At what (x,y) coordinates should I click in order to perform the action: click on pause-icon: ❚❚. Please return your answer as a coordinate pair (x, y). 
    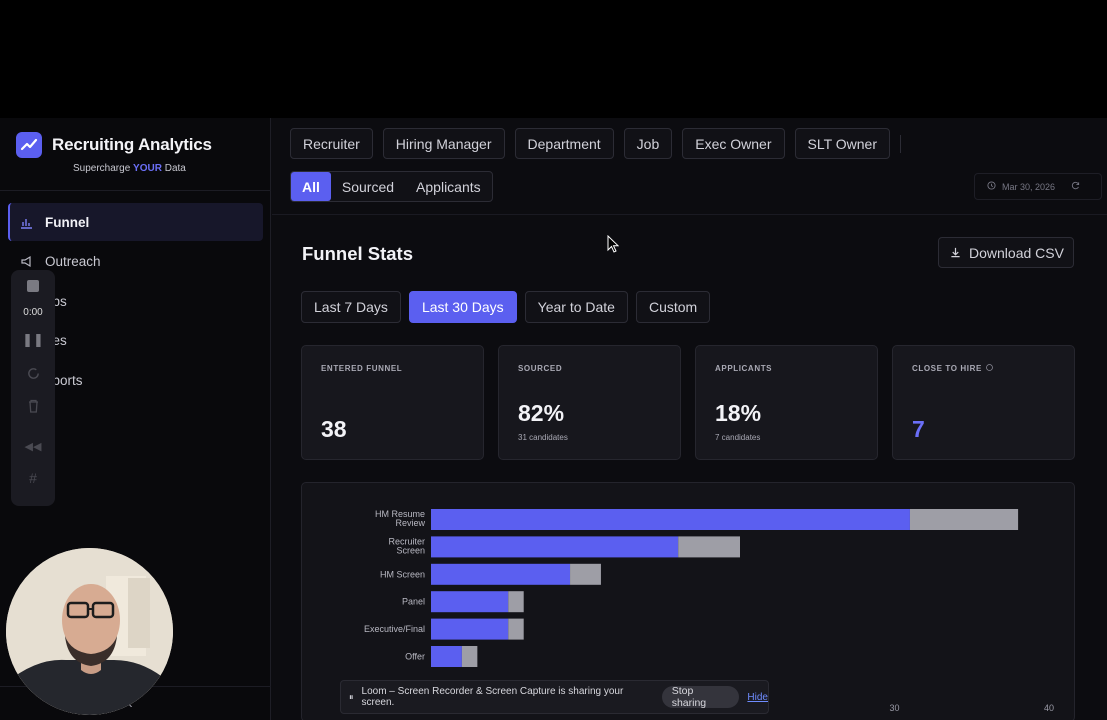
    Looking at the image, I should click on (33, 339).